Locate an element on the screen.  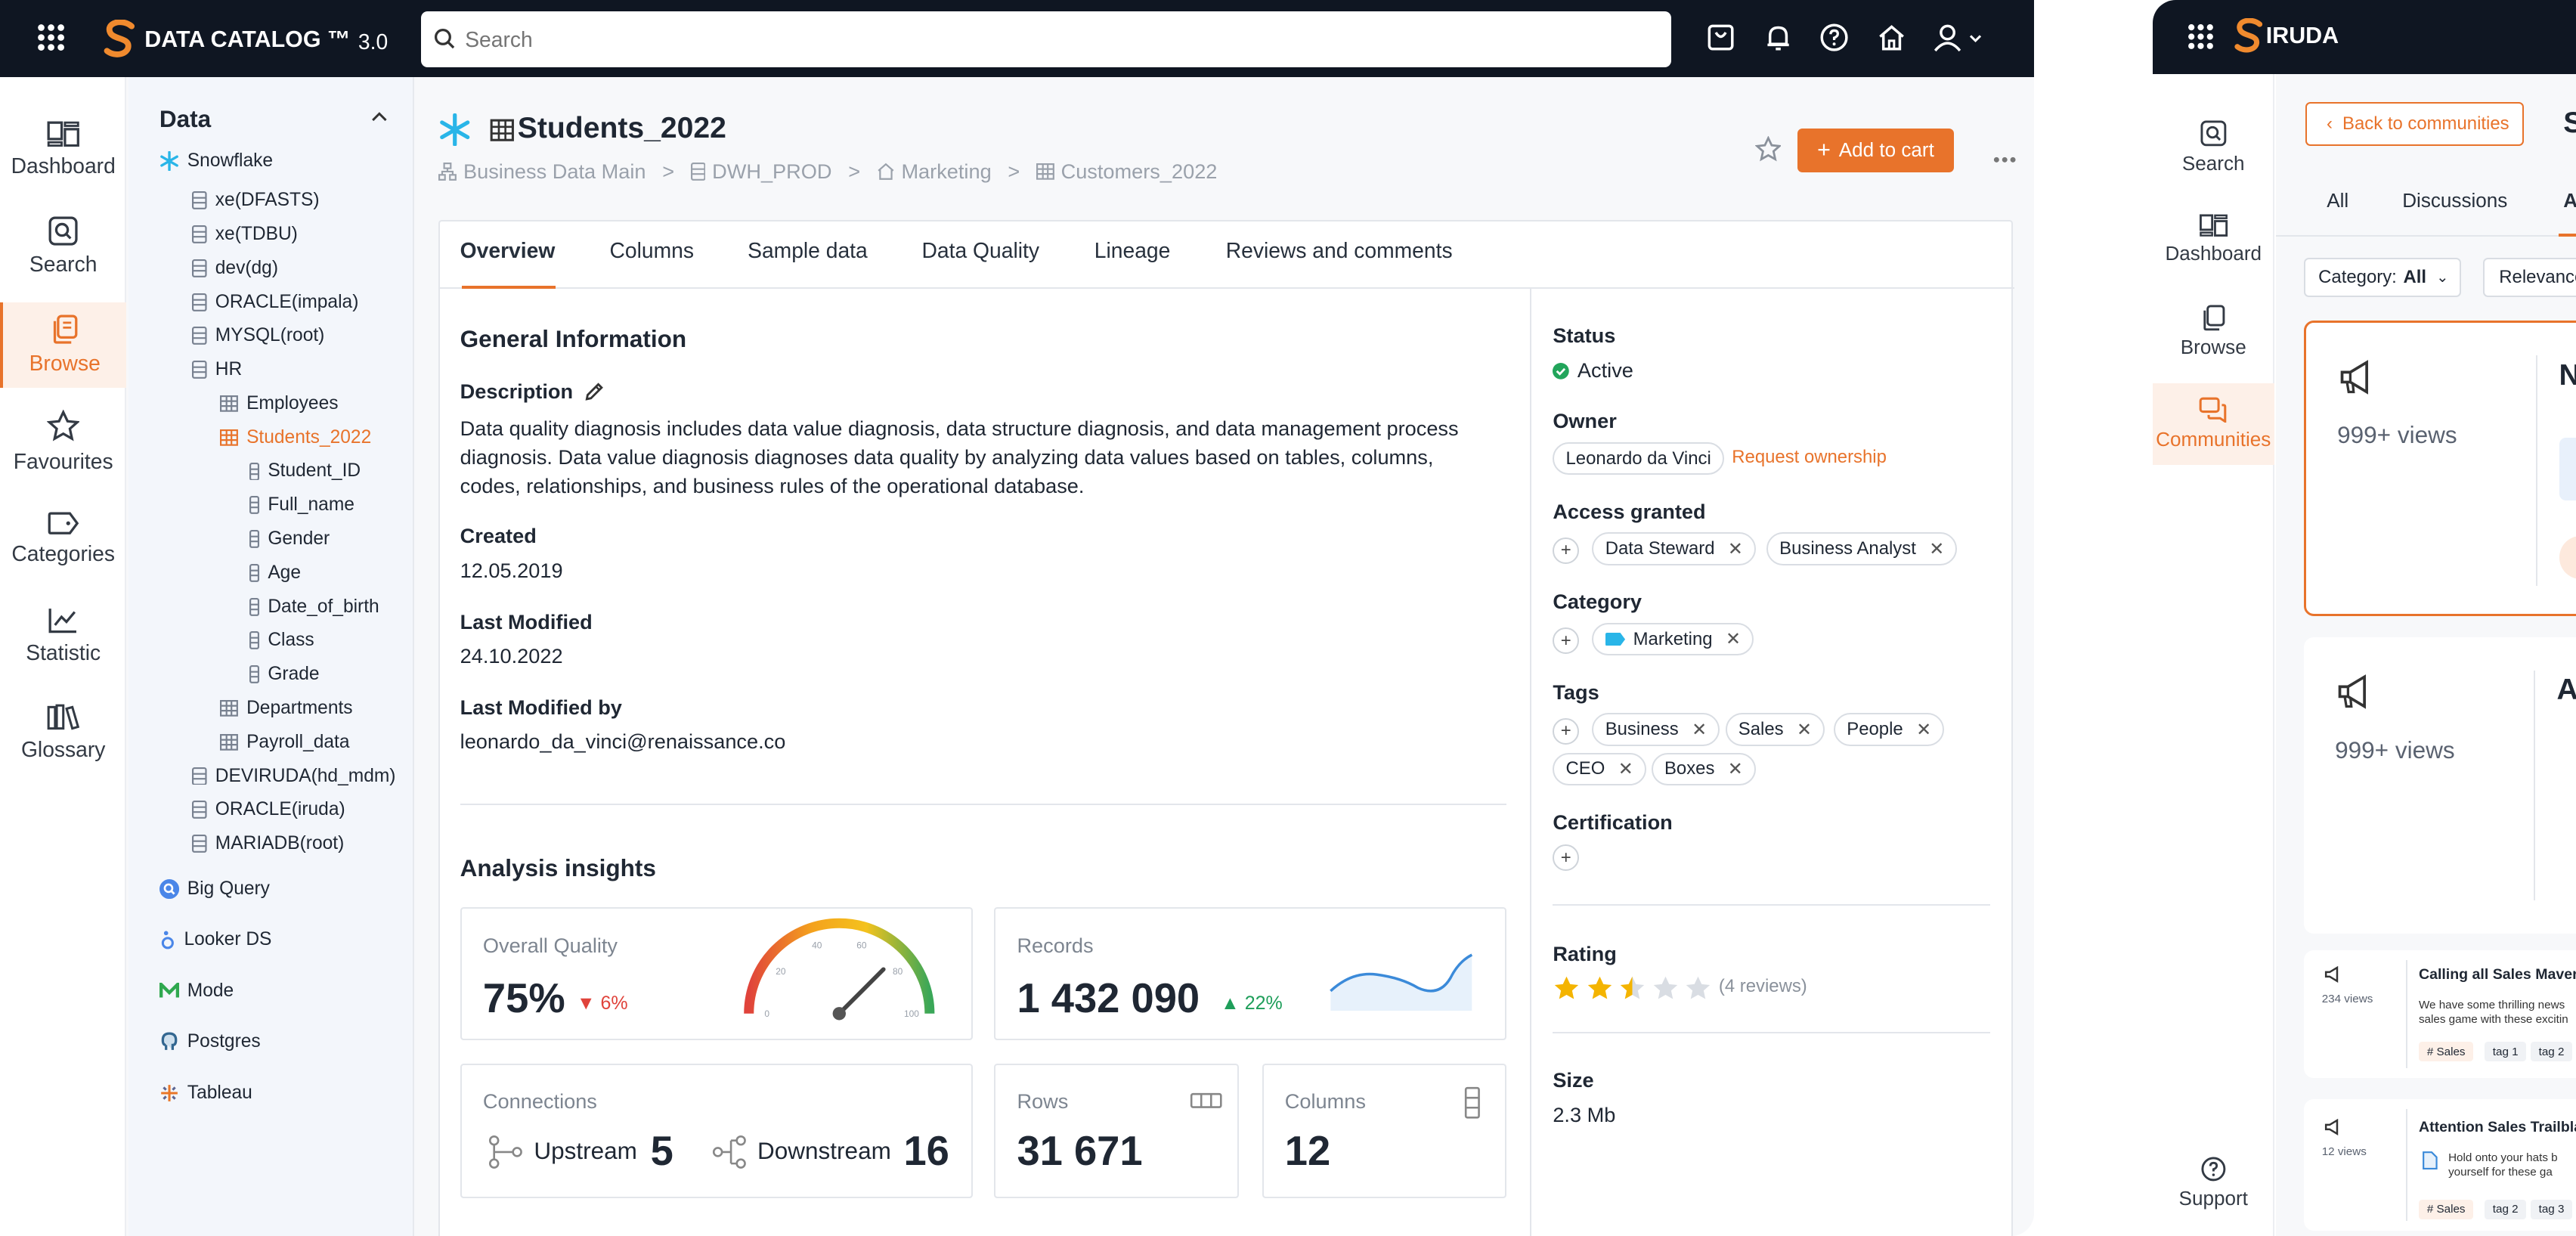
tag-chip: Sales ✕ is located at coordinates (1775, 729).